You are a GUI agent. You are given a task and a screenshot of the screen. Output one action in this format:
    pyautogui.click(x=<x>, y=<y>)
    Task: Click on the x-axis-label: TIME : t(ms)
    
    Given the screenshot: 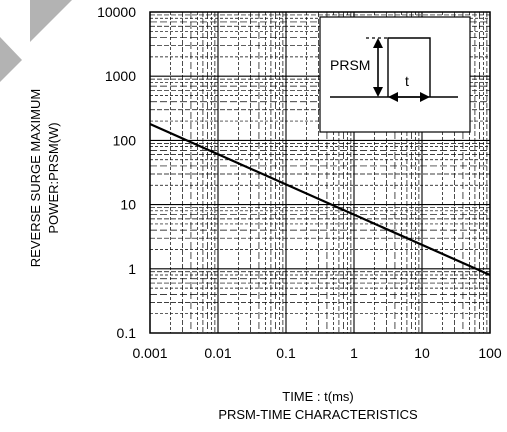 What is the action you would take?
    pyautogui.click(x=318, y=396)
    